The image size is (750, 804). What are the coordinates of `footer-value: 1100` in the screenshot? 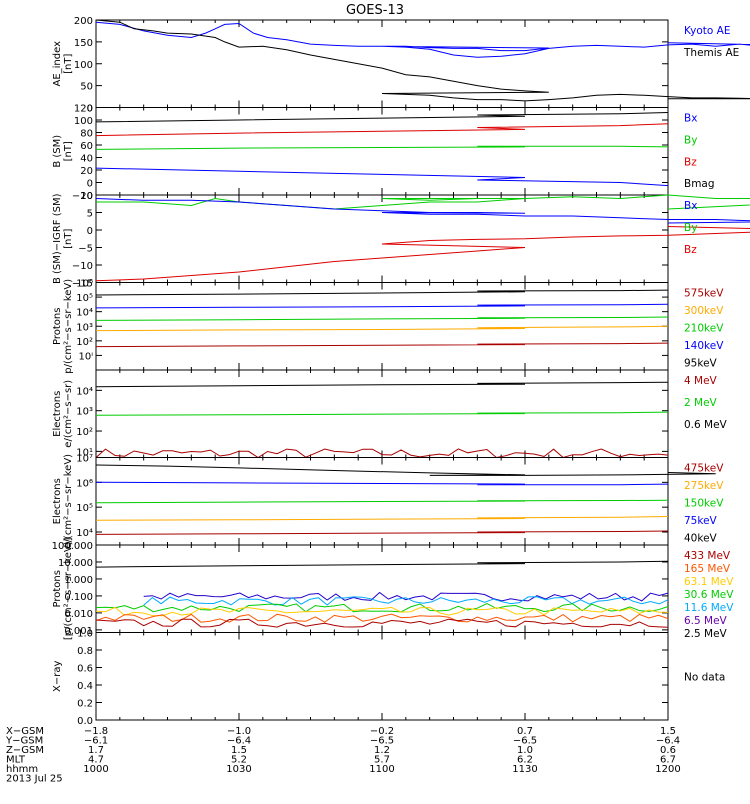 It's located at (381, 769).